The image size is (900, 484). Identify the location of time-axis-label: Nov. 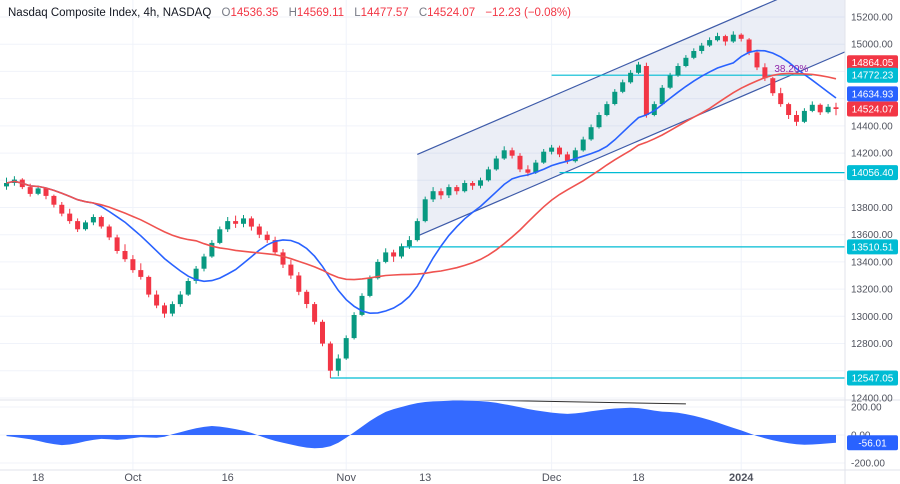
(346, 478).